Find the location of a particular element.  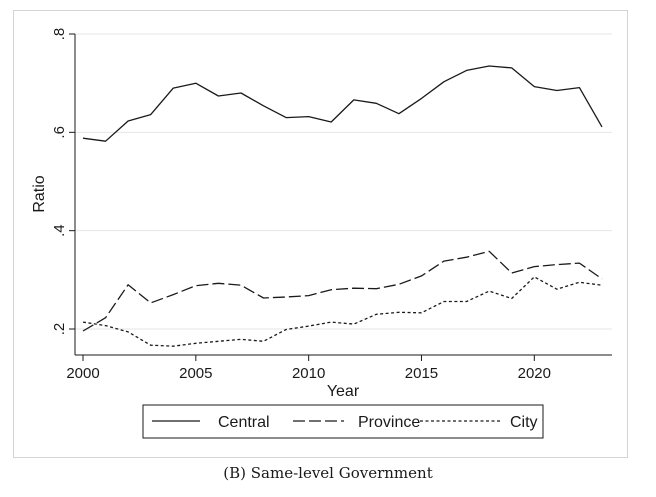

y-axis-label: Ratio is located at coordinates (39, 193).